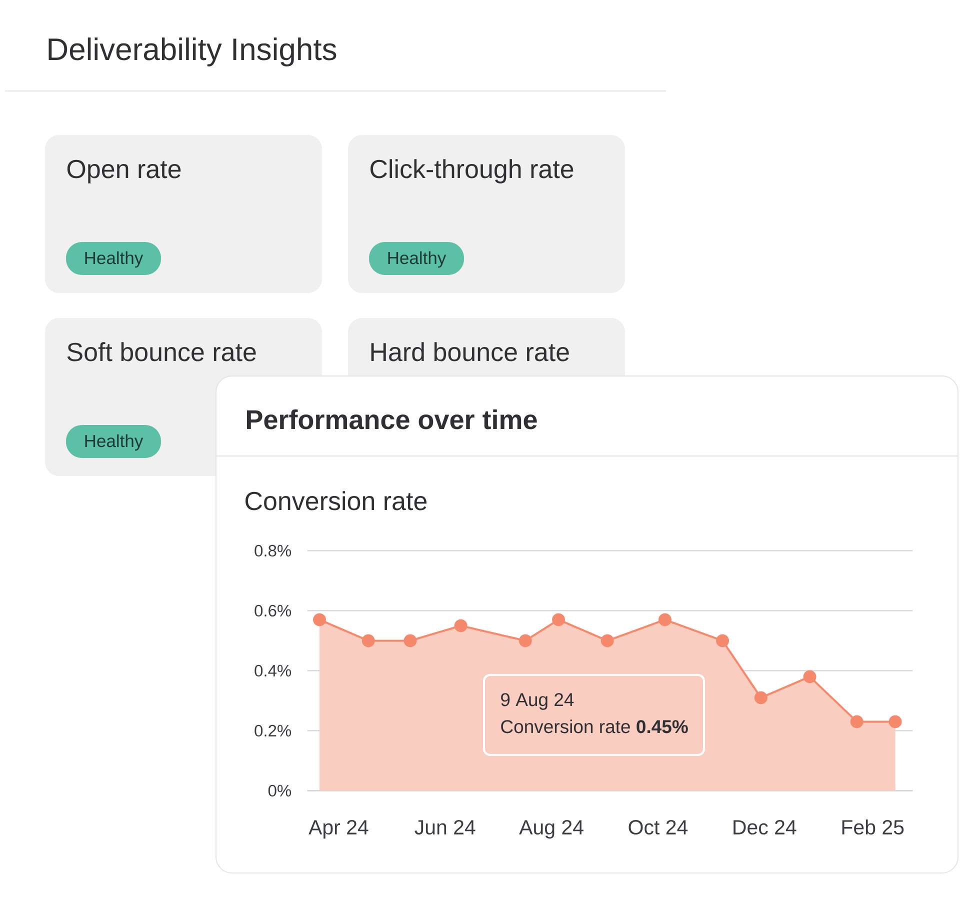  I want to click on x-tick-label: Apr 24, so click(338, 829).